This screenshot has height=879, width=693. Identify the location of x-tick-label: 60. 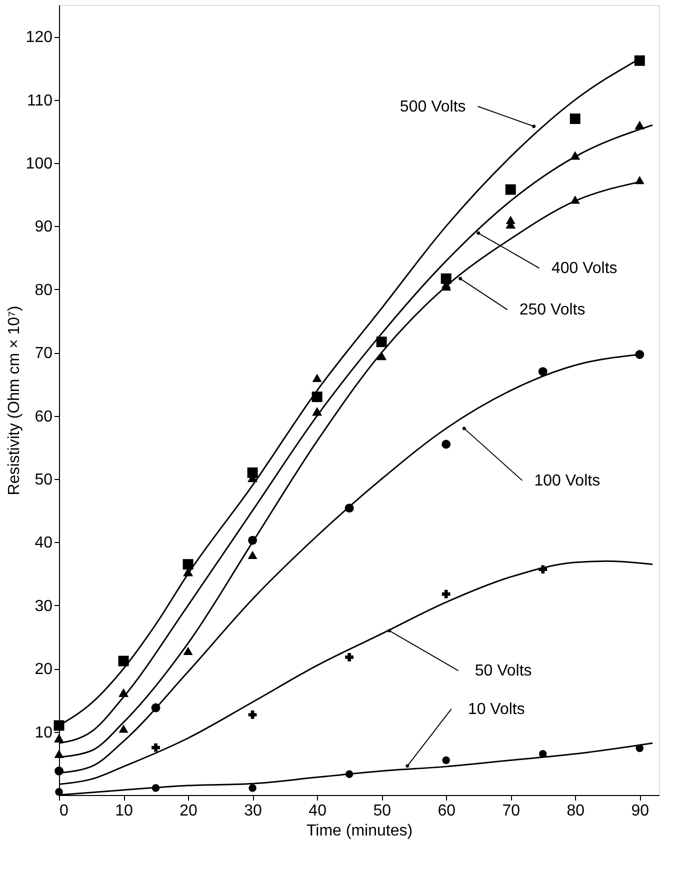
(447, 811).